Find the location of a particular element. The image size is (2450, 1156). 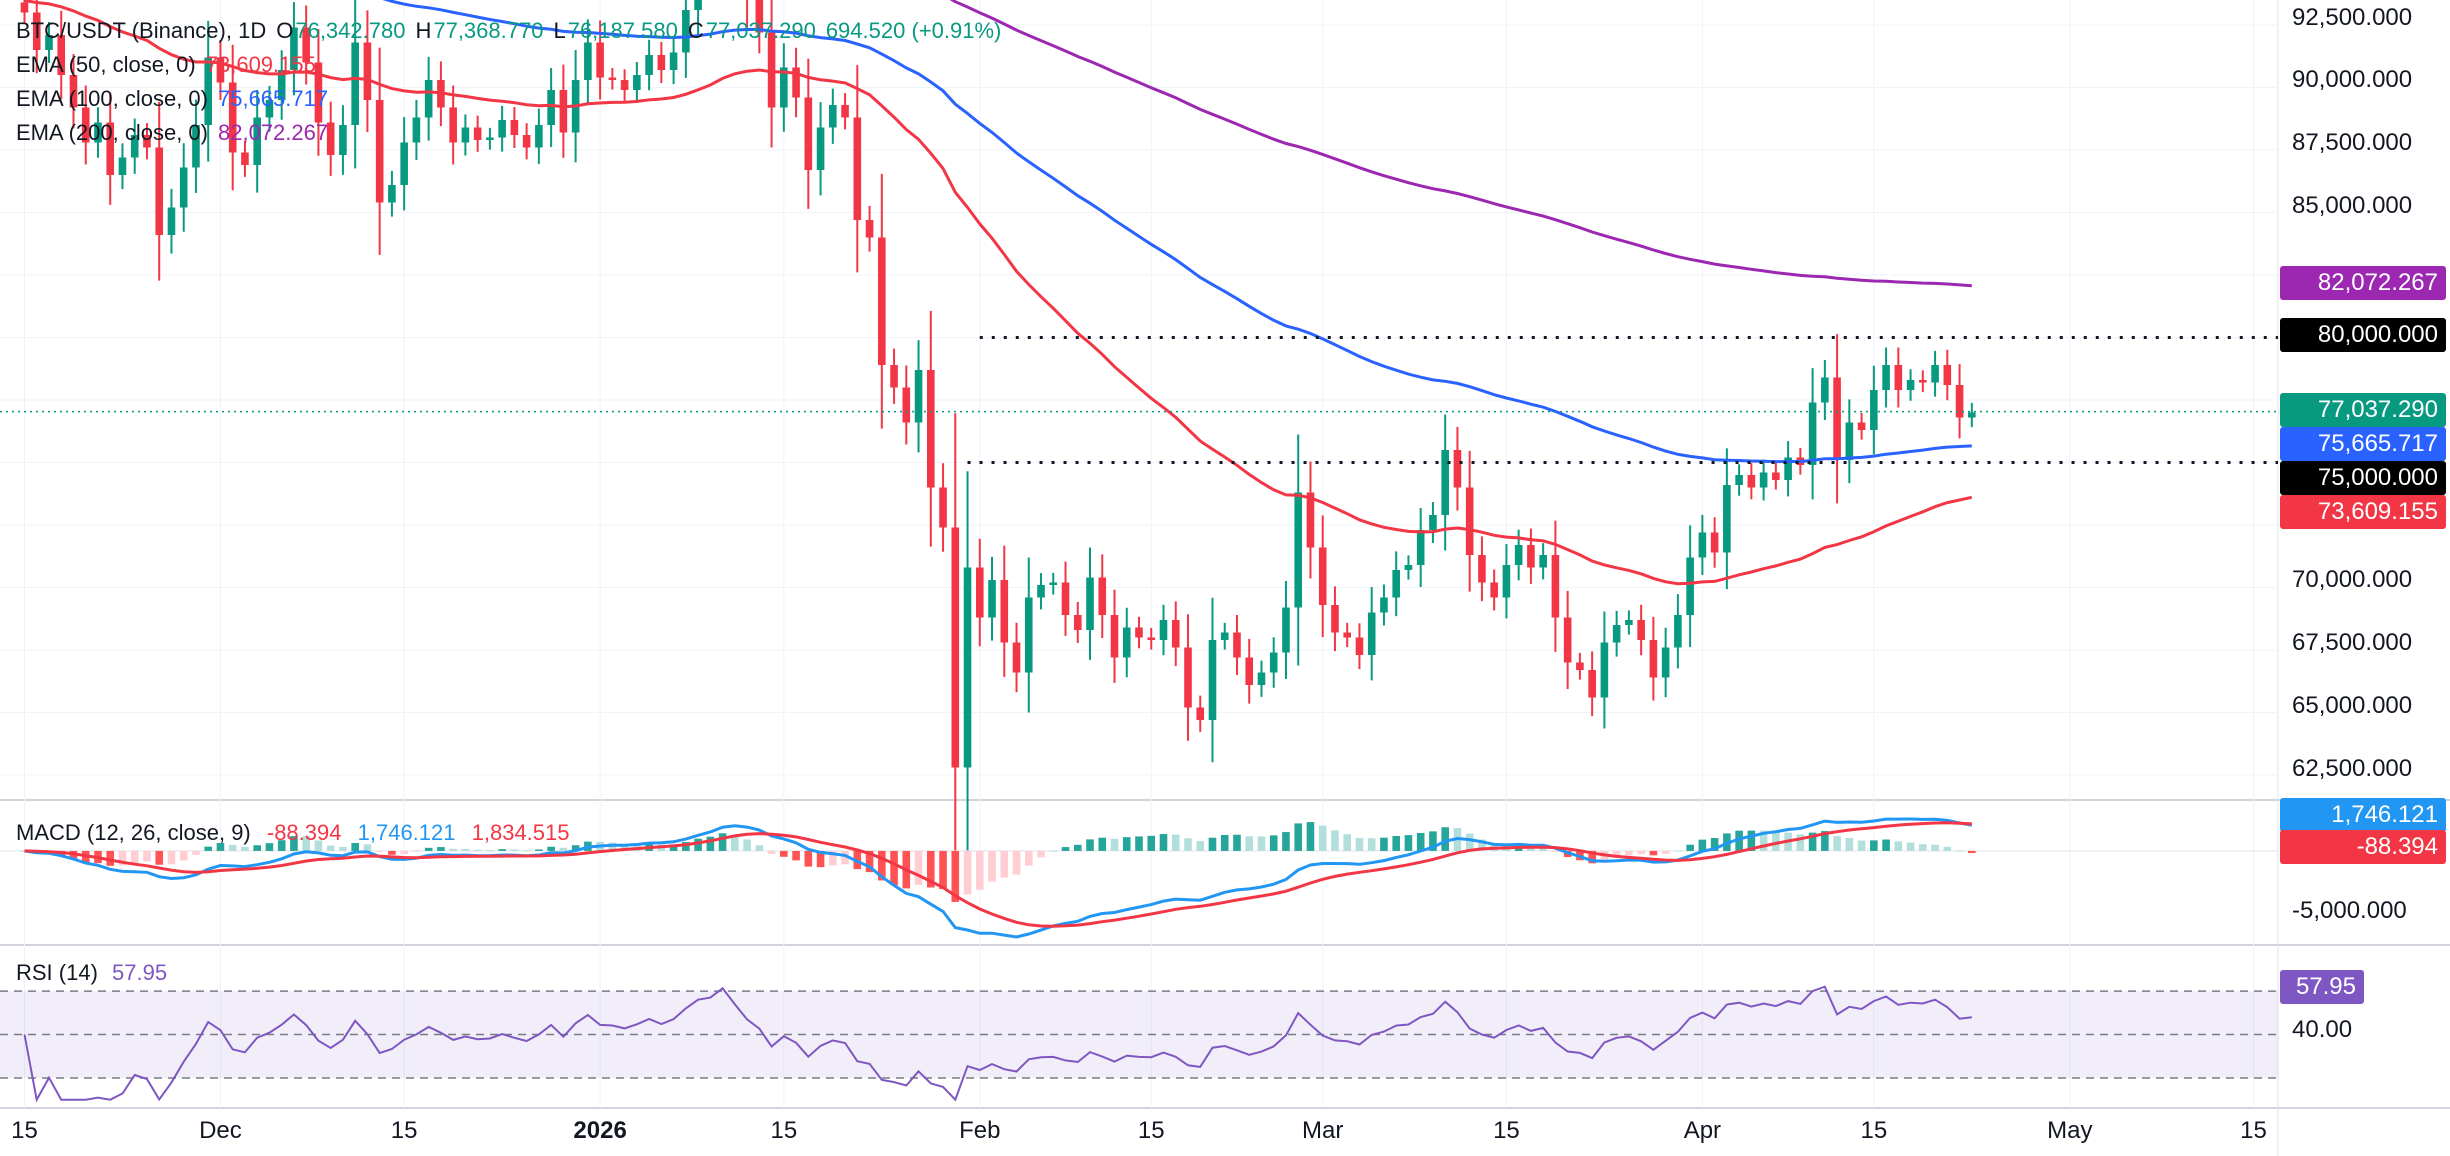

macd-signal-line is located at coordinates (998, 874).